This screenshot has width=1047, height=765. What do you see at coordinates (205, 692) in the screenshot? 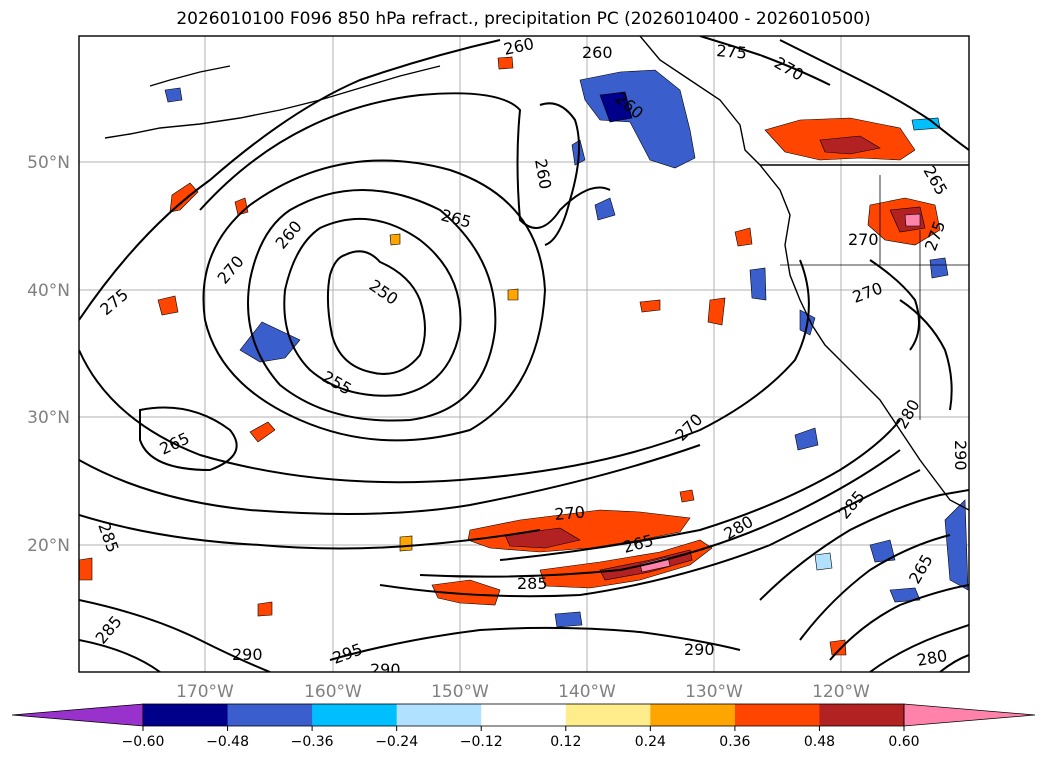
I see `lon-label: 170°W` at bounding box center [205, 692].